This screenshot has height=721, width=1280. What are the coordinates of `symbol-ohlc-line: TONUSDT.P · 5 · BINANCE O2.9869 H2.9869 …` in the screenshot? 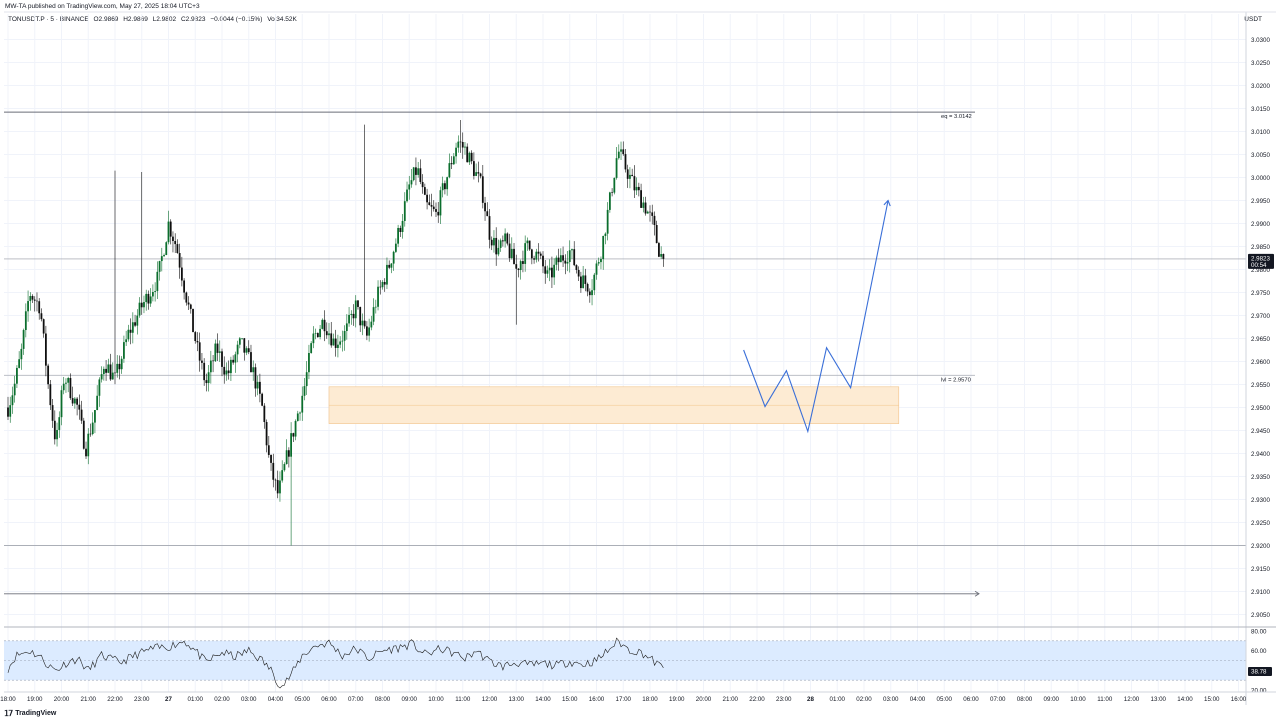 It's located at (154, 19).